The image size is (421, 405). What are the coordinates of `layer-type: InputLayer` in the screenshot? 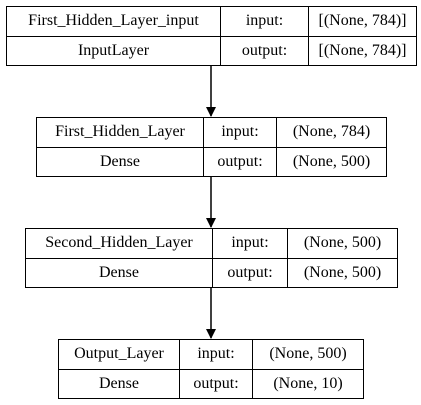 It's located at (113, 50).